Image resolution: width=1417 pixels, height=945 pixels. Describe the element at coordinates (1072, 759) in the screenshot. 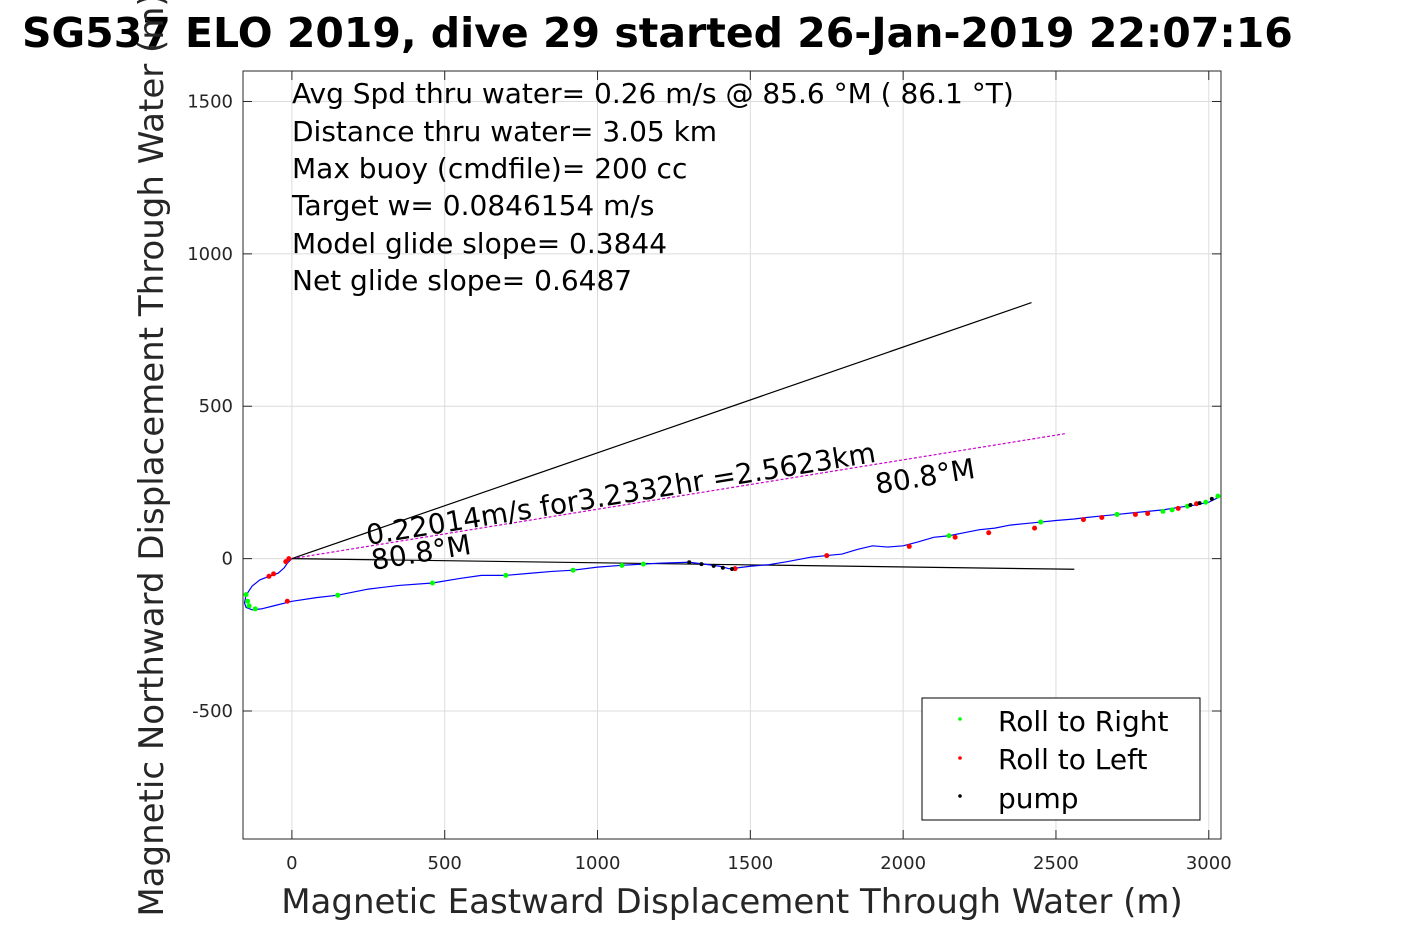

I see `legend-label-roll-left: Roll to Left` at that location.